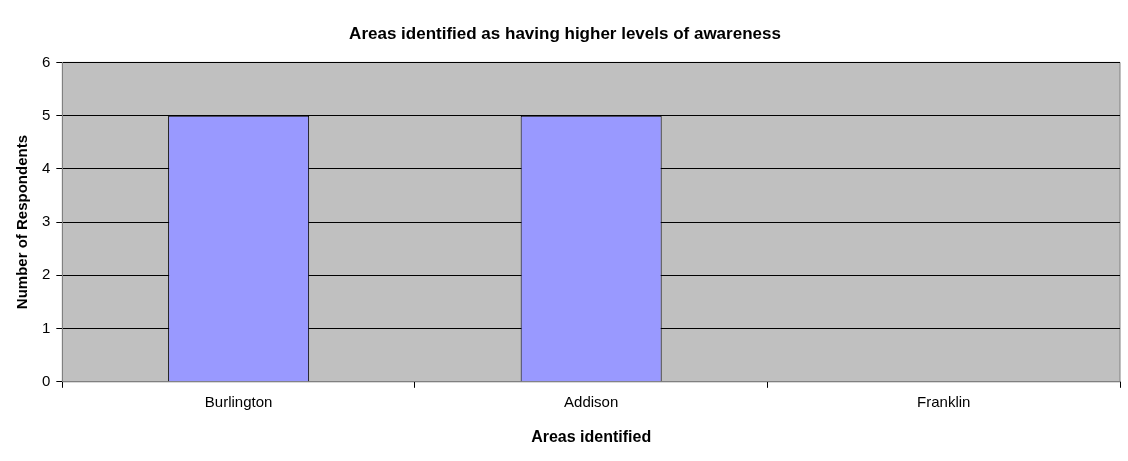 The height and width of the screenshot is (461, 1128). Describe the element at coordinates (238, 401) in the screenshot. I see `x-tick-label: Burlington` at that location.